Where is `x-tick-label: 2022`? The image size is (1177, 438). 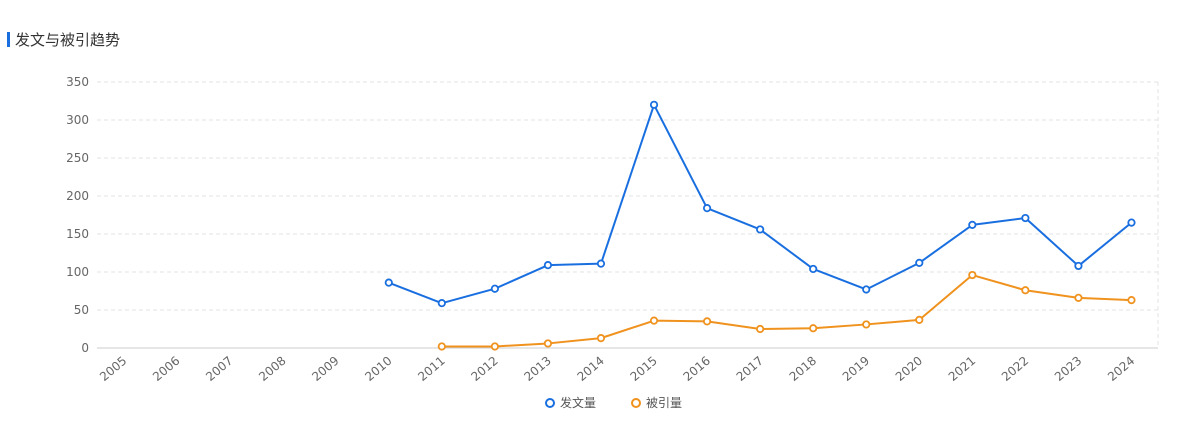 x-tick-label: 2022 is located at coordinates (1015, 369).